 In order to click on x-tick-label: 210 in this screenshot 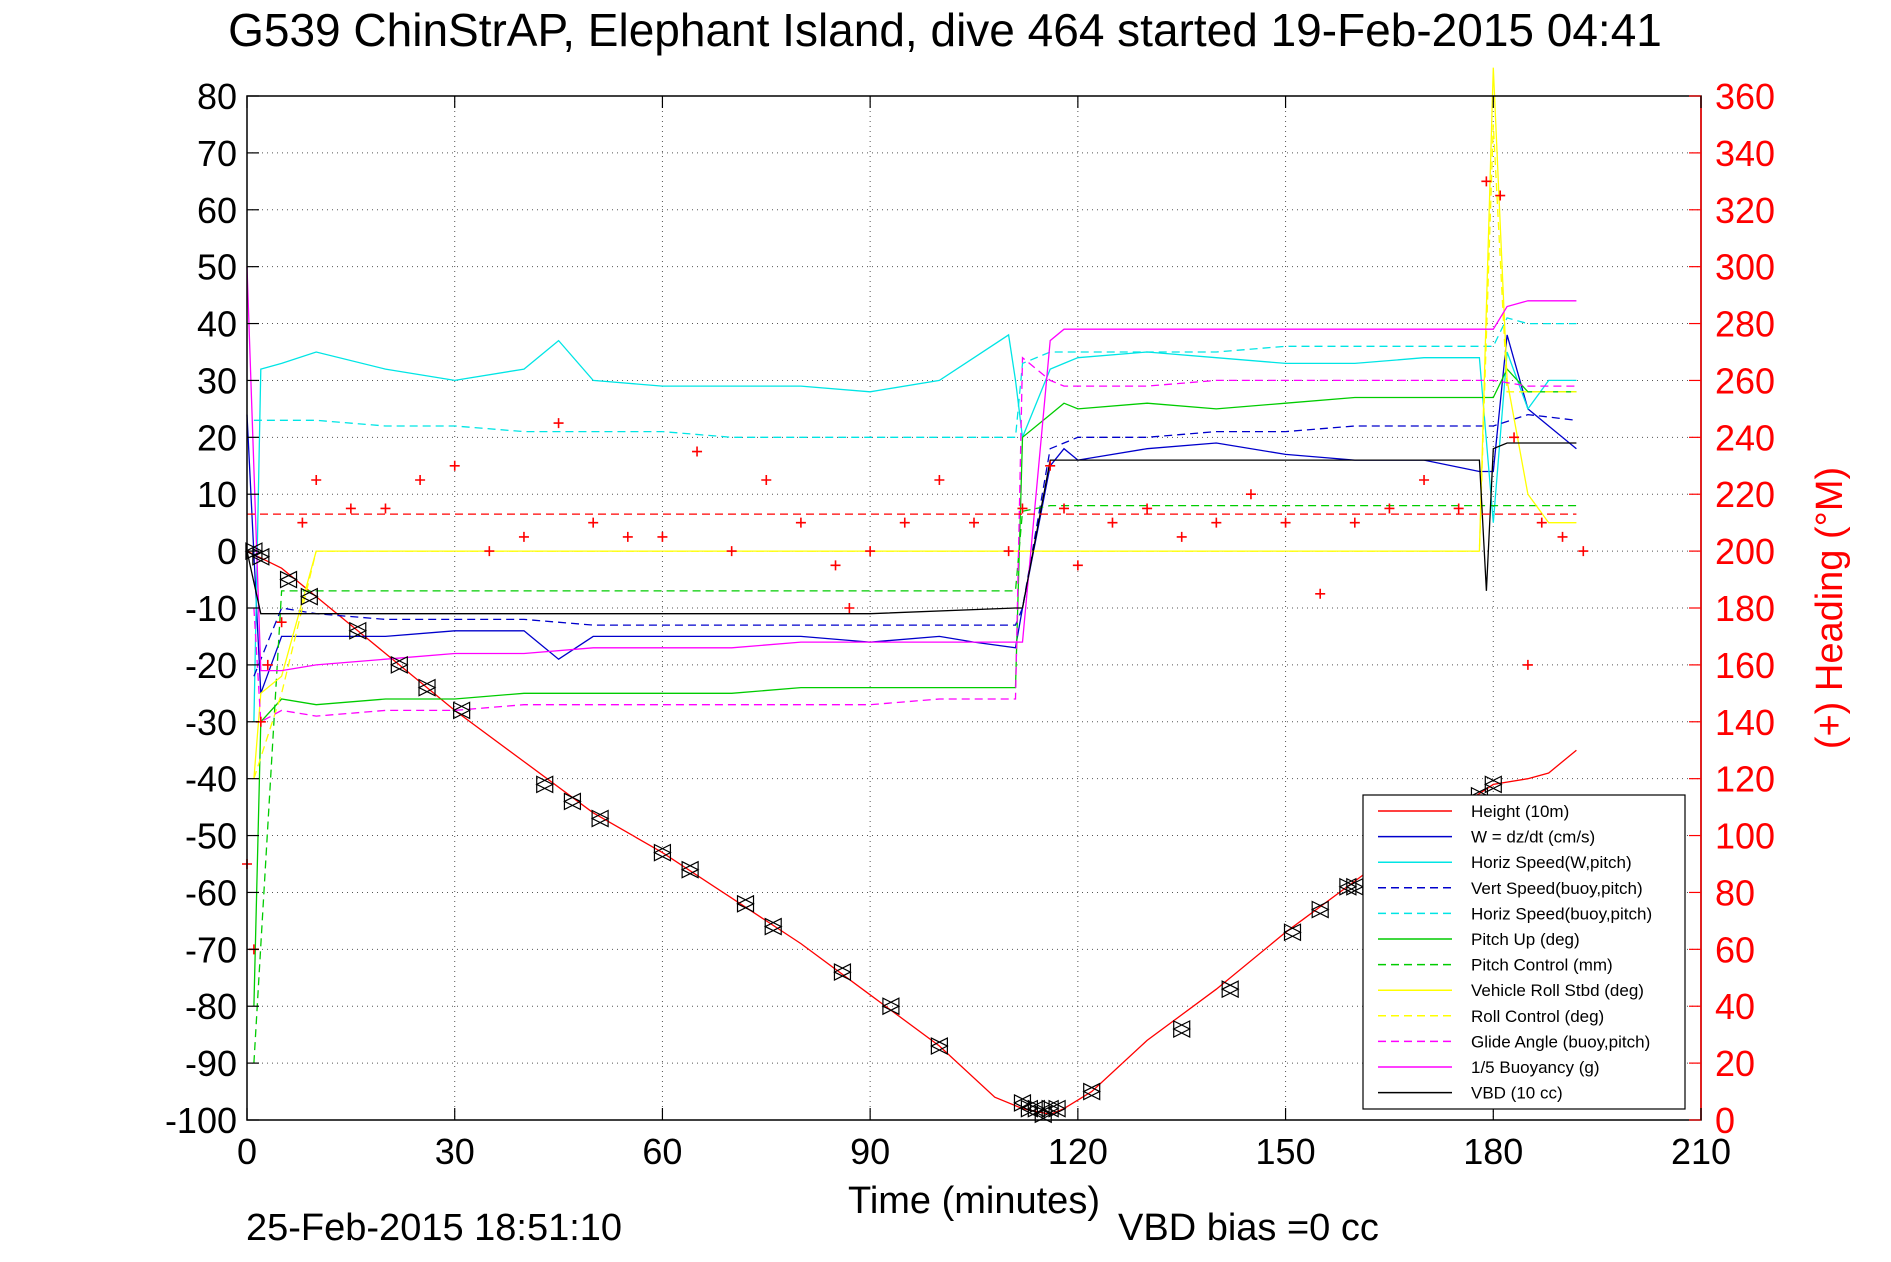, I will do `click(1701, 1151)`.